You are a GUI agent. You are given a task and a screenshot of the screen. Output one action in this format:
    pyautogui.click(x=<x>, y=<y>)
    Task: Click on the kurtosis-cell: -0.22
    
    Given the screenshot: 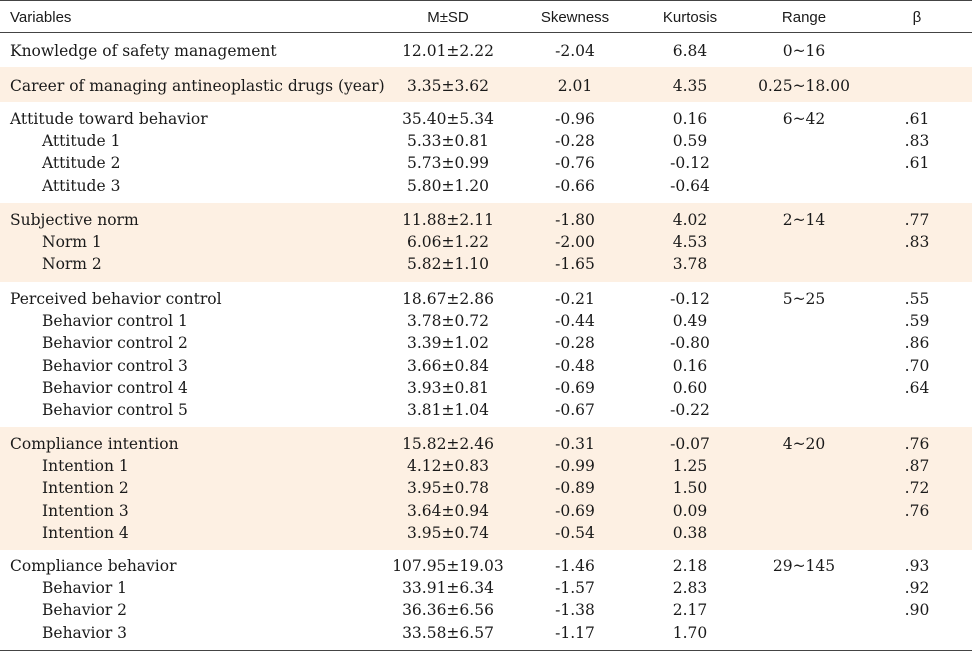 What is the action you would take?
    pyautogui.click(x=690, y=410)
    